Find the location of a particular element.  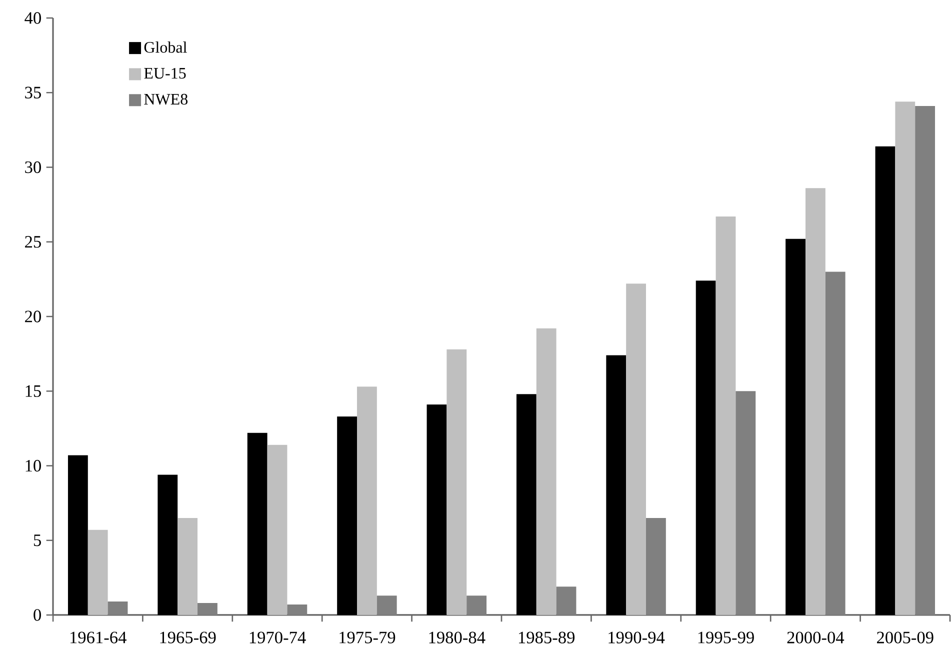

x-tick-label: 2005-09 is located at coordinates (905, 638).